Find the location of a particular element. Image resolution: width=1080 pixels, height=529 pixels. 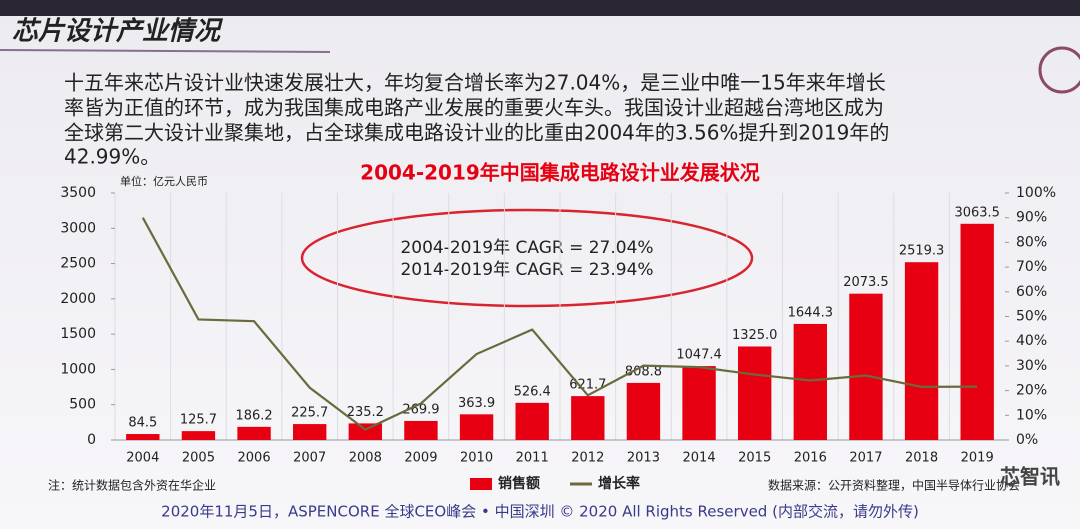

y2-tick-label: 50% is located at coordinates (1031, 317).